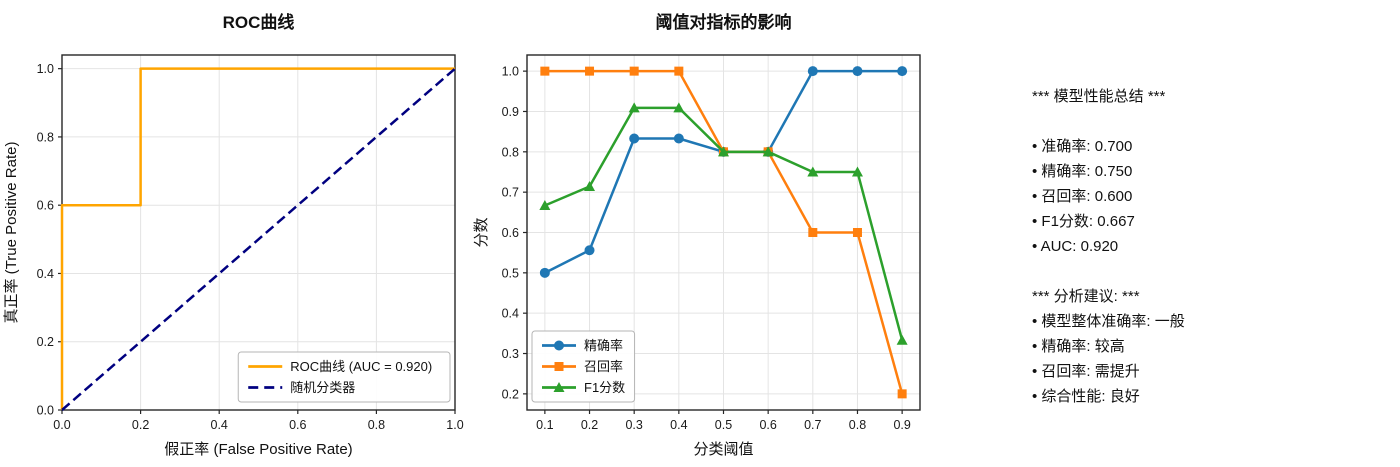  Describe the element at coordinates (1078, 346) in the screenshot. I see `advice-precision: • 精确率: 较高` at that location.